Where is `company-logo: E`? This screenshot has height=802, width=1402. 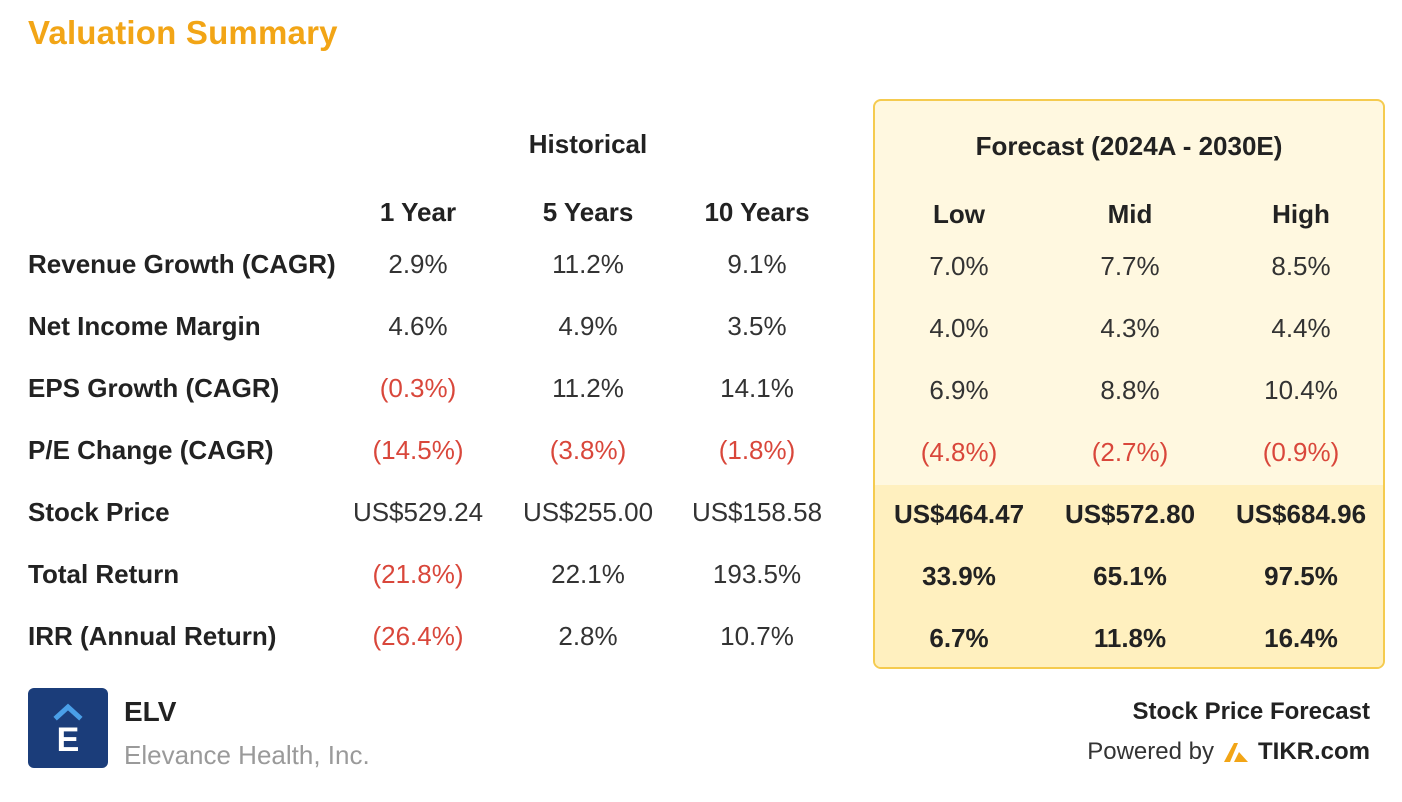
company-logo: E is located at coordinates (68, 728).